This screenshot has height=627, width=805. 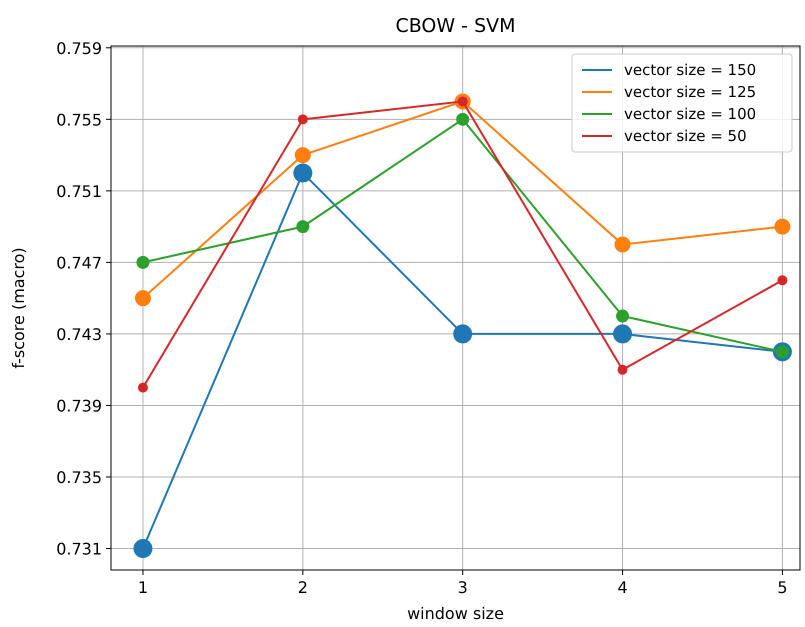 I want to click on legend-label: vector size = 50, so click(x=685, y=136).